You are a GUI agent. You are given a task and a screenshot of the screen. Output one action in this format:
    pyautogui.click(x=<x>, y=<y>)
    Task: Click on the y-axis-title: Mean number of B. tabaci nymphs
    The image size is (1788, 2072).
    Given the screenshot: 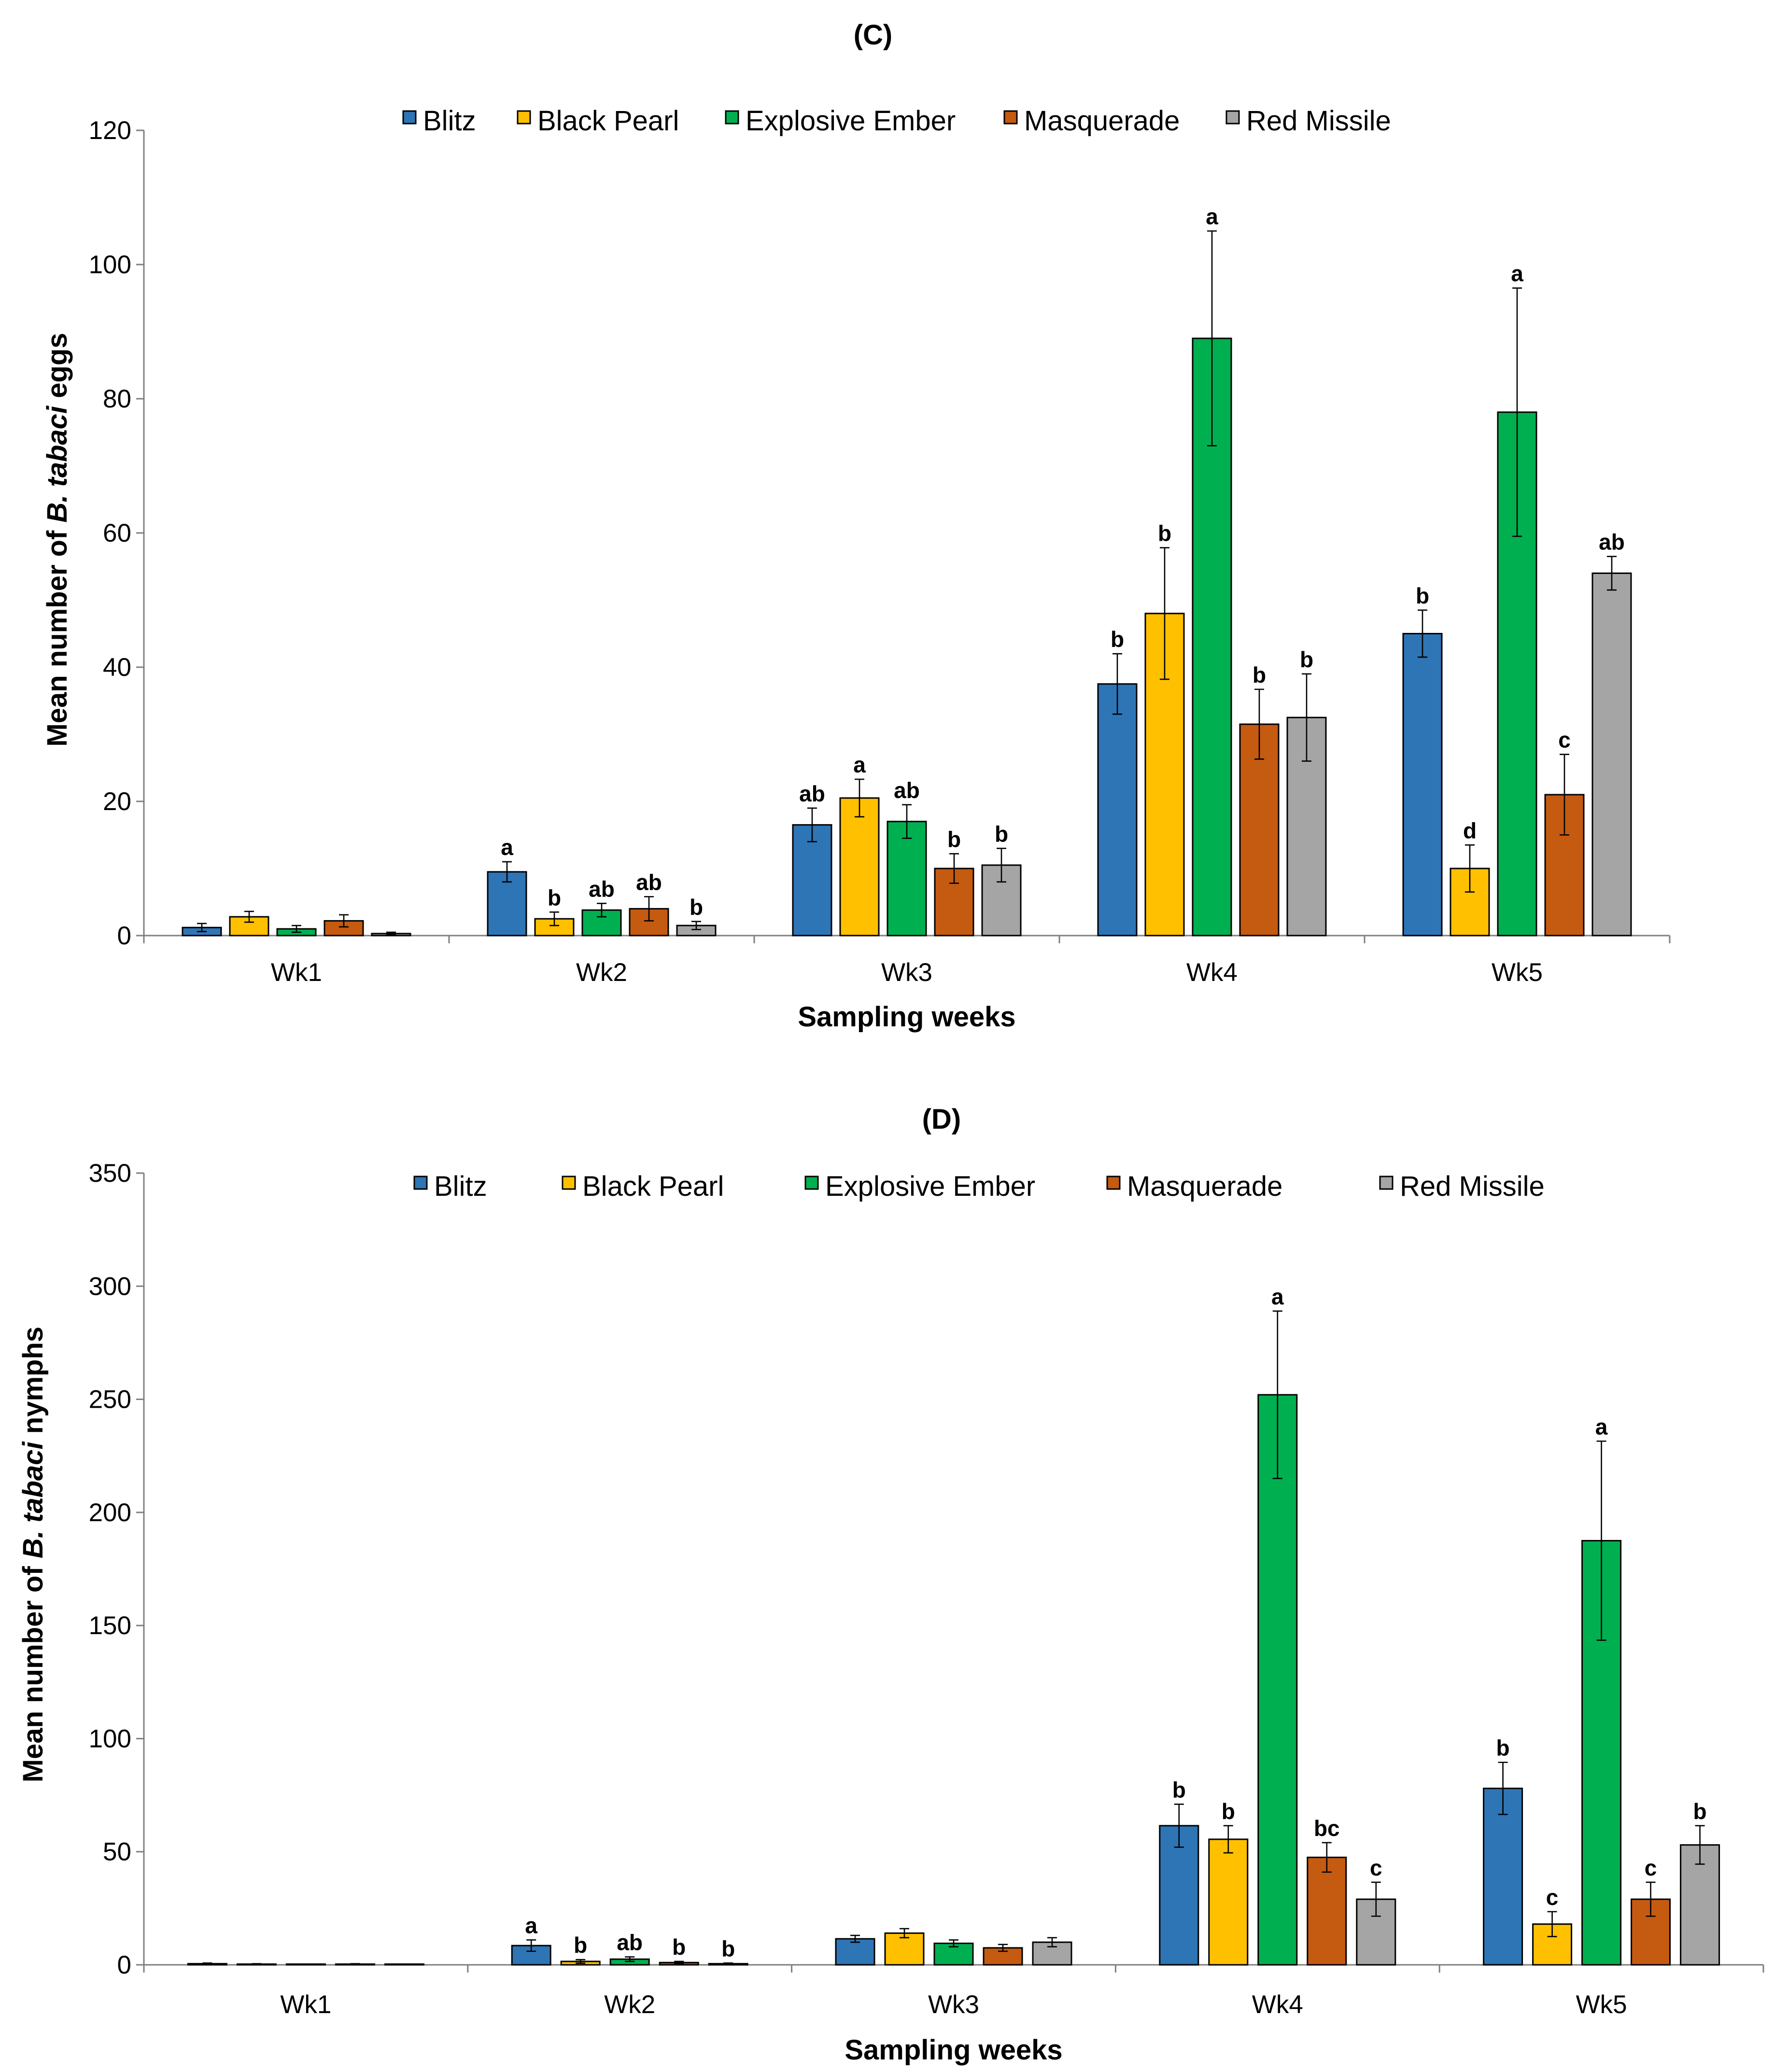 What is the action you would take?
    pyautogui.click(x=33, y=1555)
    